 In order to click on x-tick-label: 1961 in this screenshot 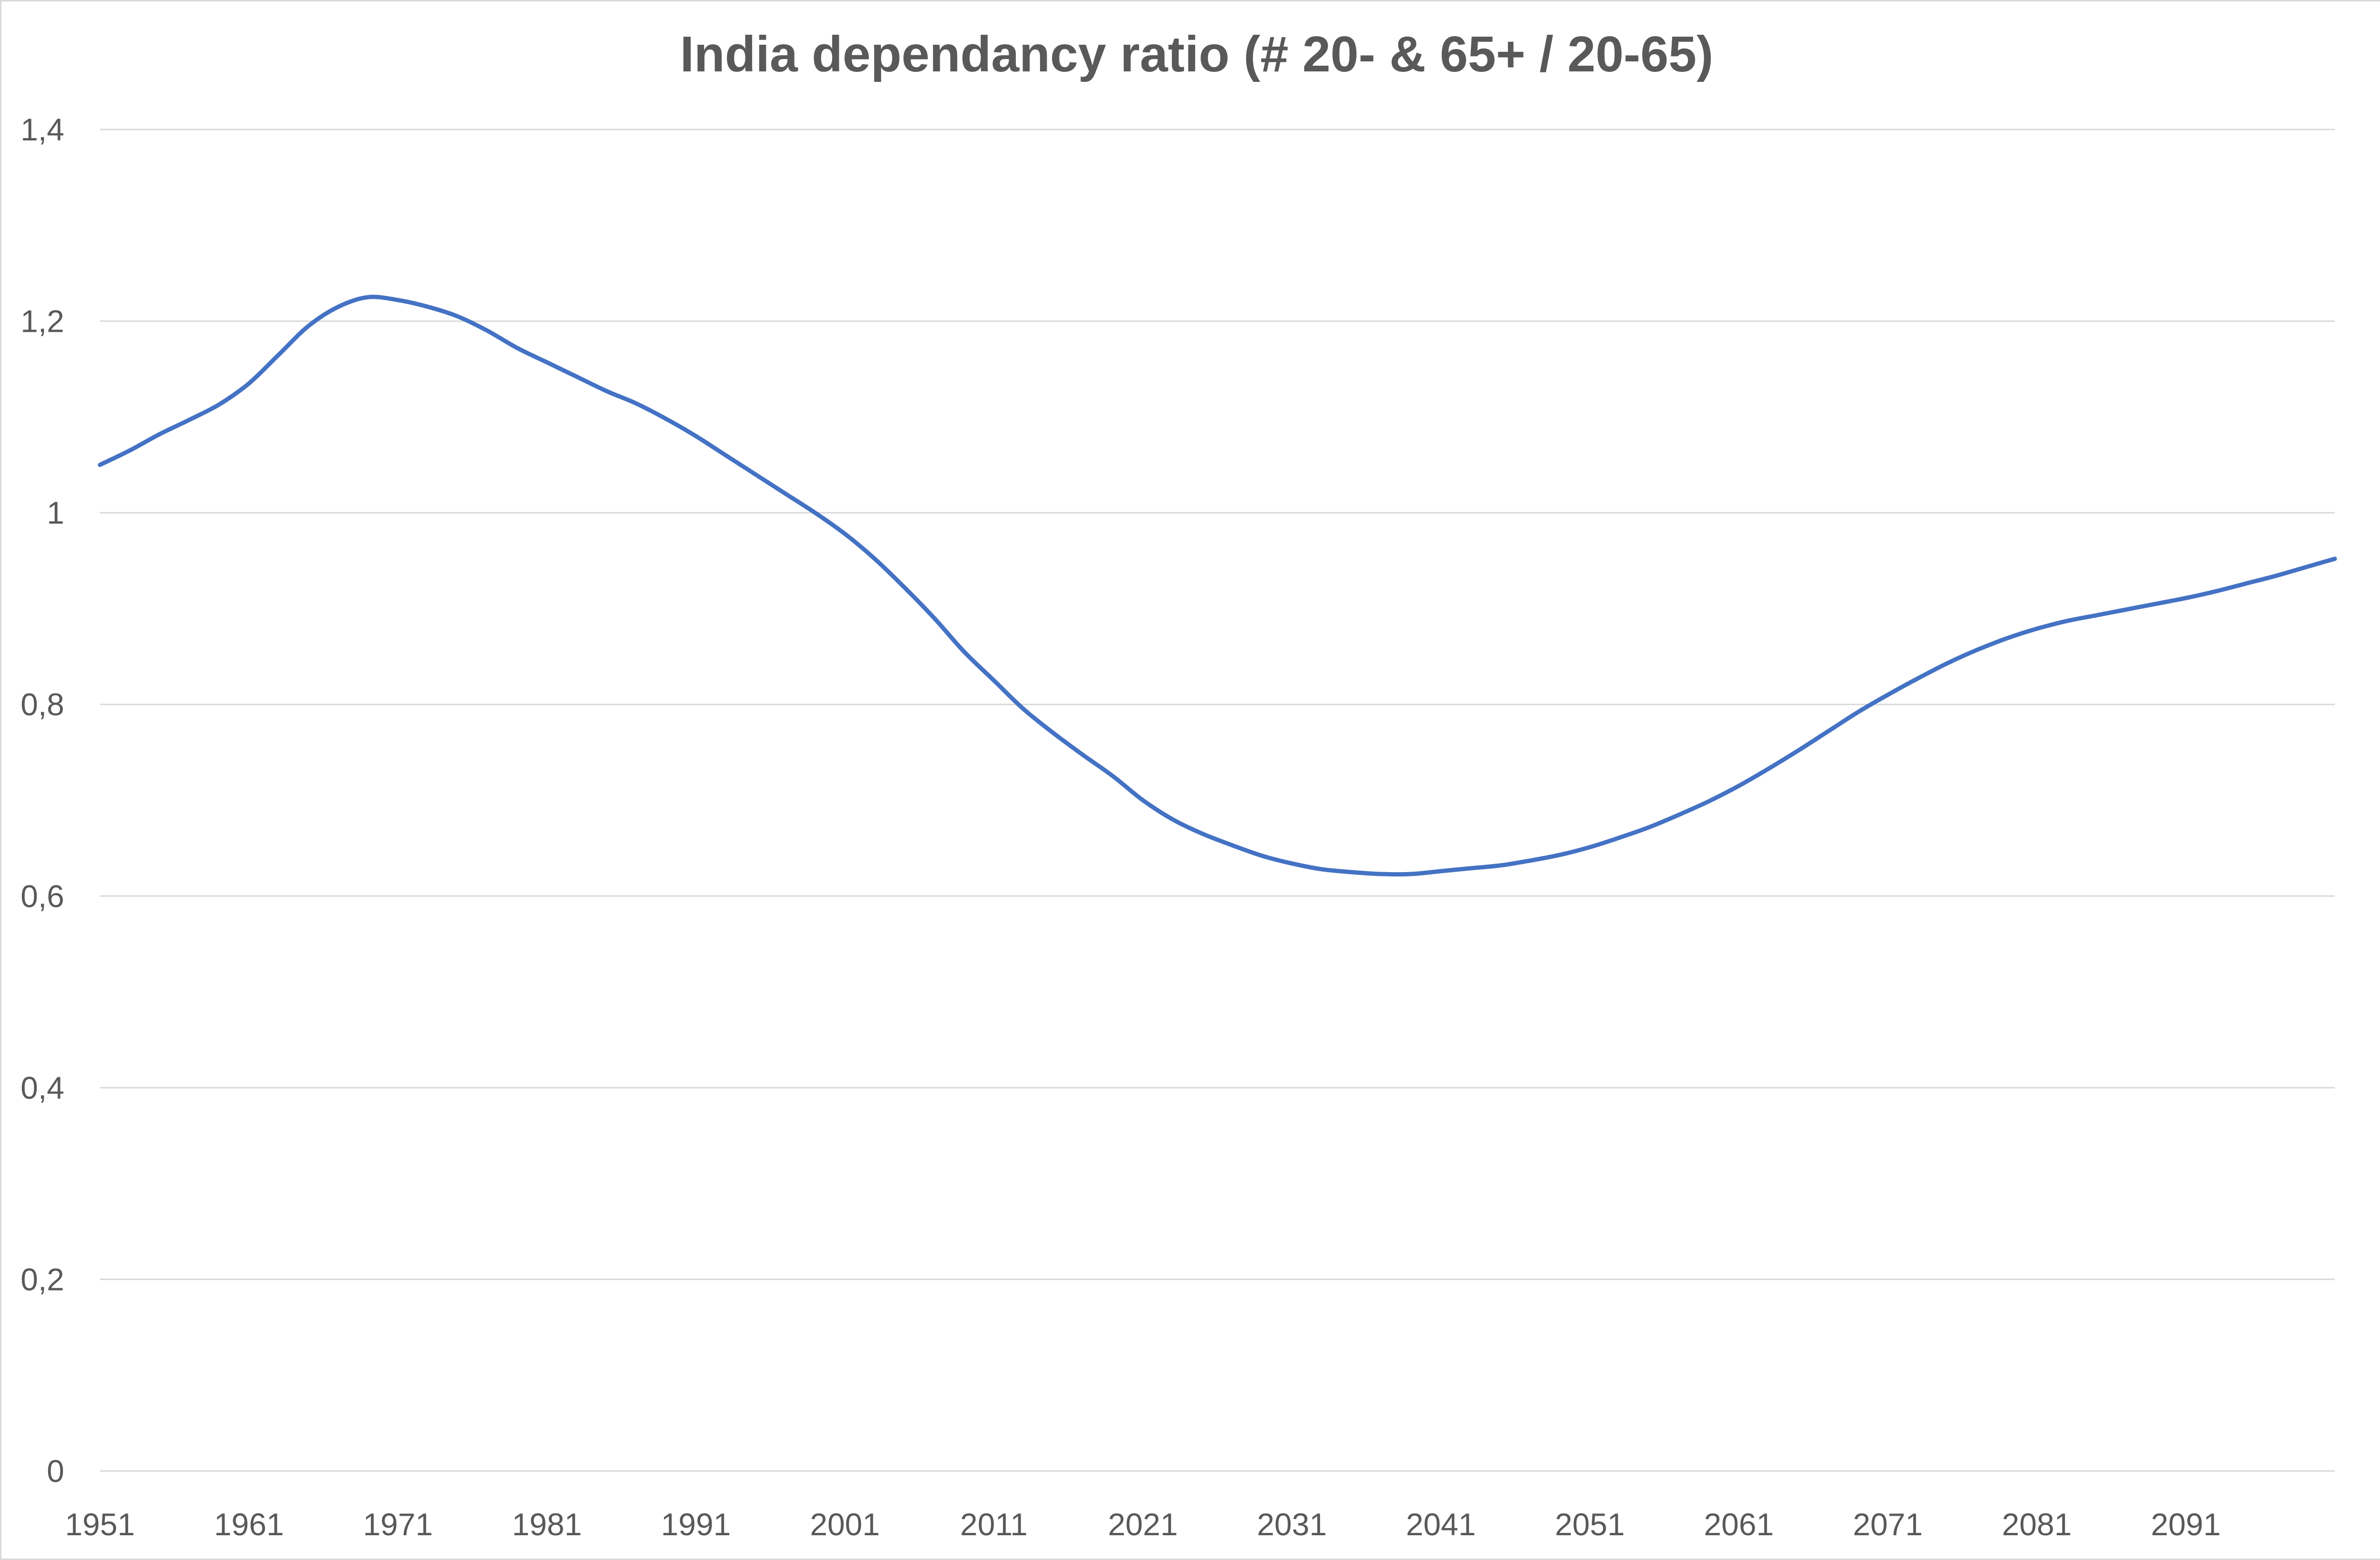, I will do `click(249, 1524)`.